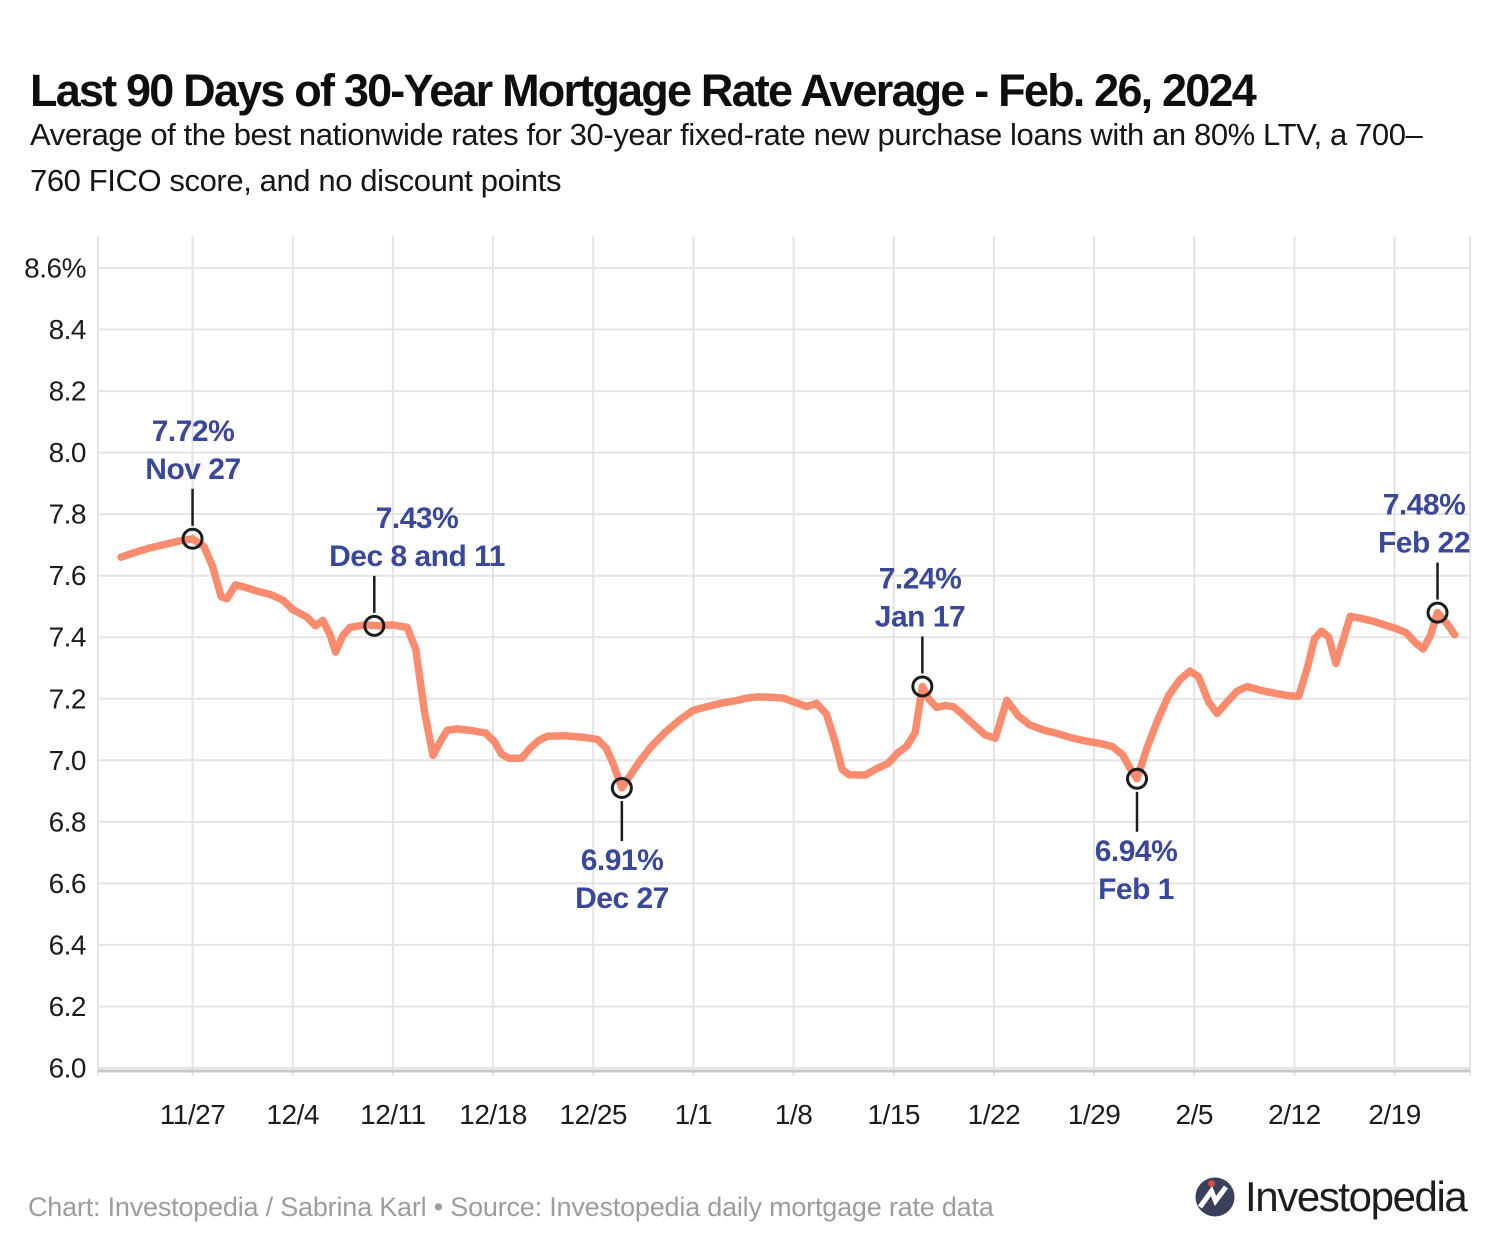 This screenshot has height=1258, width=1500. I want to click on investopedia-logo: Investopedia, so click(1331, 1196).